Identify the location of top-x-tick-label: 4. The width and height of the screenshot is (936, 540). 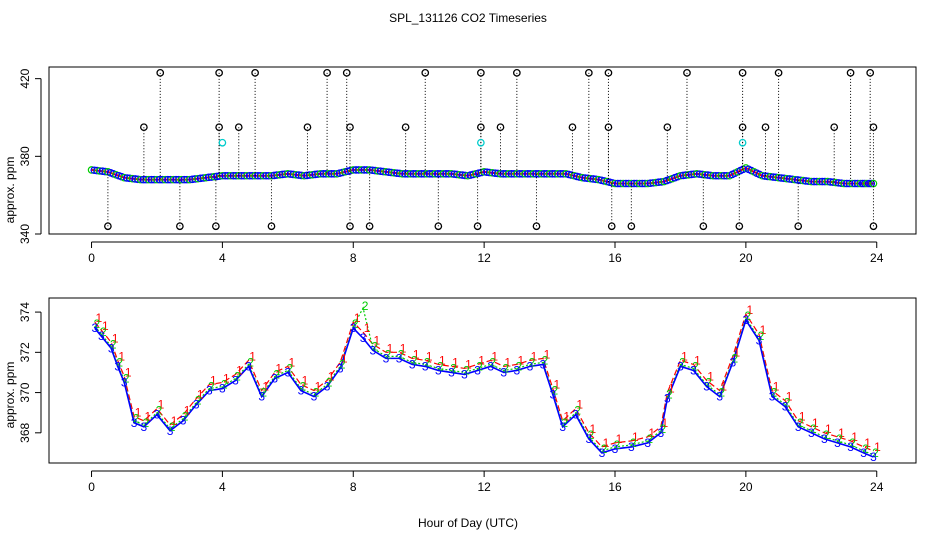
(222, 258).